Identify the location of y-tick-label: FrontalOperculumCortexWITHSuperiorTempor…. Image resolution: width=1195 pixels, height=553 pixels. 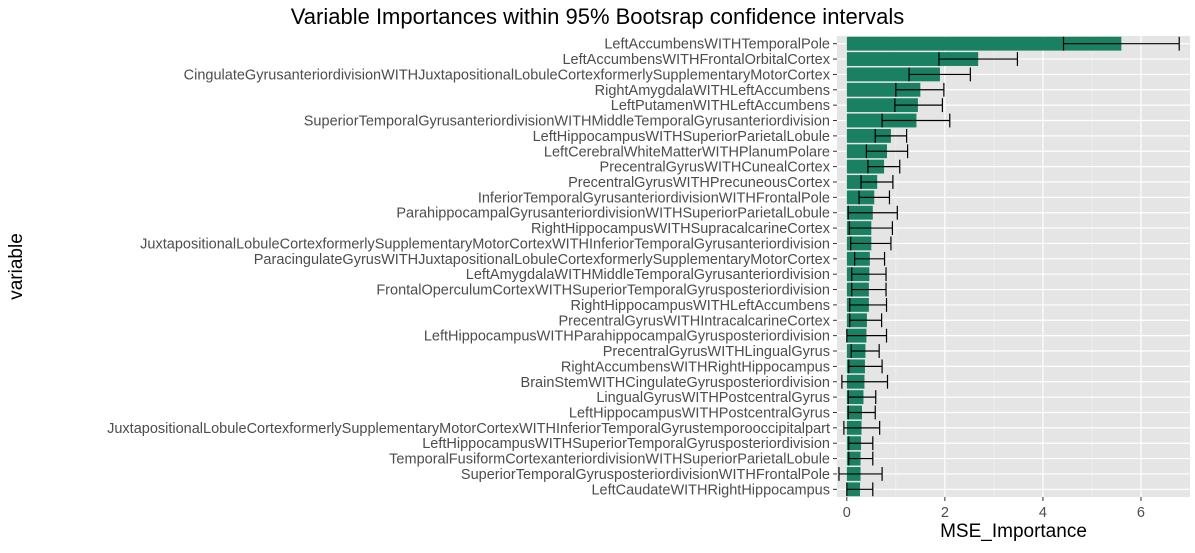
(603, 291).